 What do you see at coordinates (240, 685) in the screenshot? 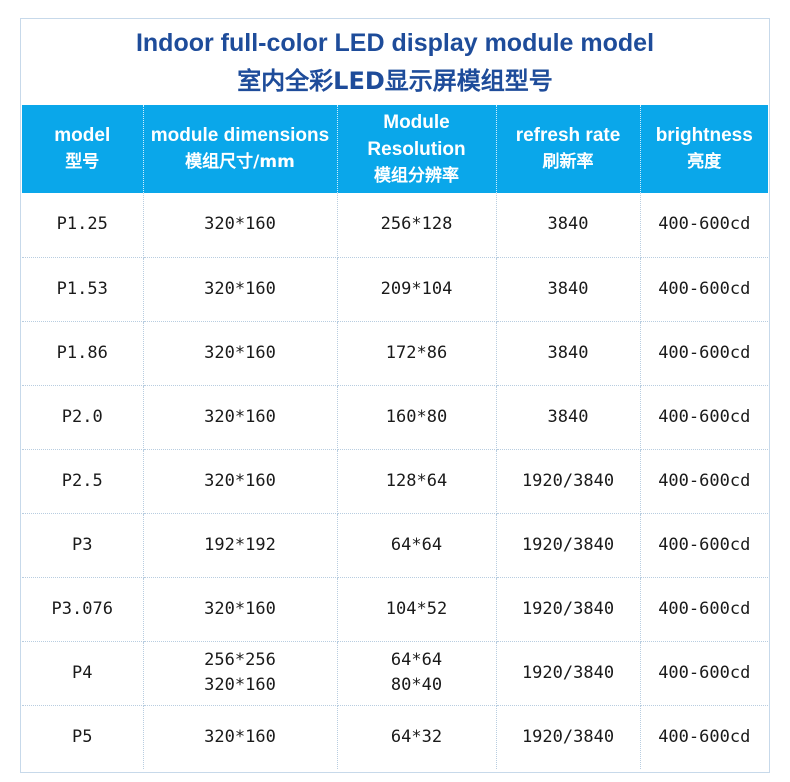
I see `dimensions-line: 320*160` at bounding box center [240, 685].